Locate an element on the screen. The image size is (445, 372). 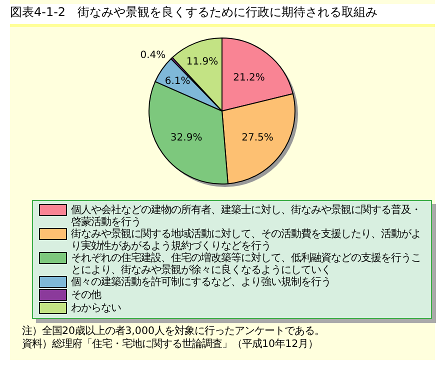
data-label: 11.9% is located at coordinates (202, 62).